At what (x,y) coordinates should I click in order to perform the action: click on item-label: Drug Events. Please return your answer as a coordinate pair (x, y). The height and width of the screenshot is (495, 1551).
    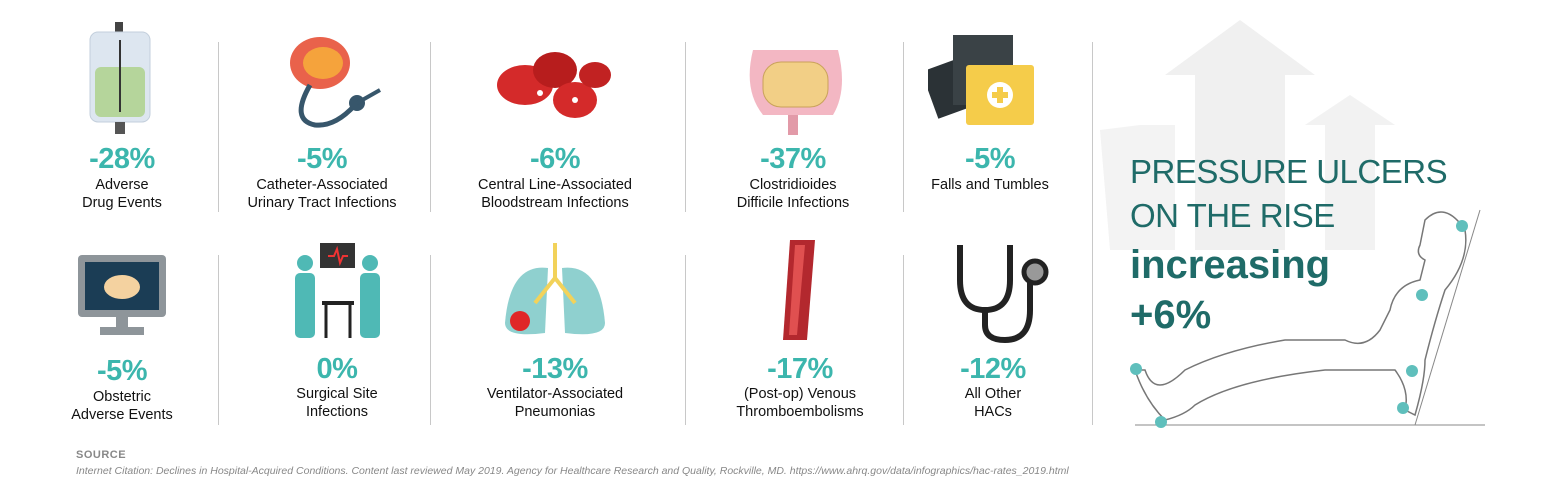
    Looking at the image, I should click on (122, 203).